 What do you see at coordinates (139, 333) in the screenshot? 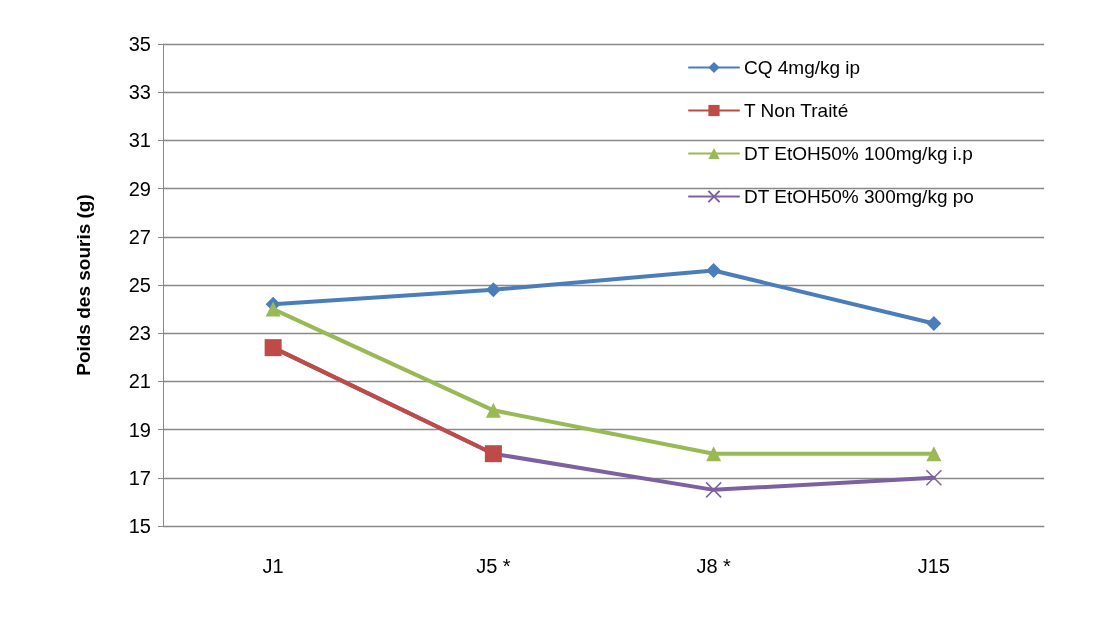
I see `y-tick-label: 23` at bounding box center [139, 333].